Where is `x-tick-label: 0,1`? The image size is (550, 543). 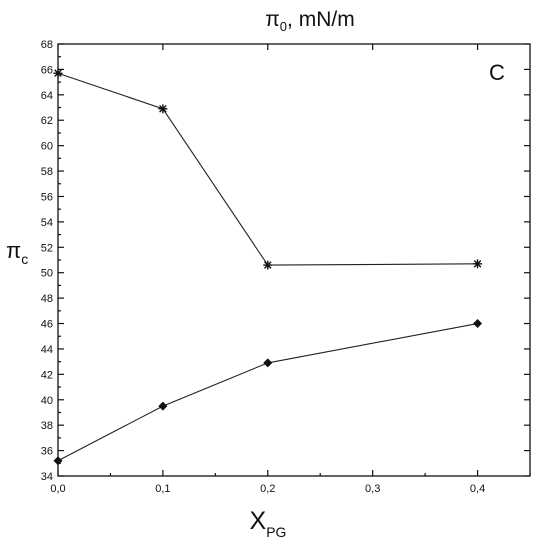
x-tick-label: 0,1 is located at coordinates (162, 489).